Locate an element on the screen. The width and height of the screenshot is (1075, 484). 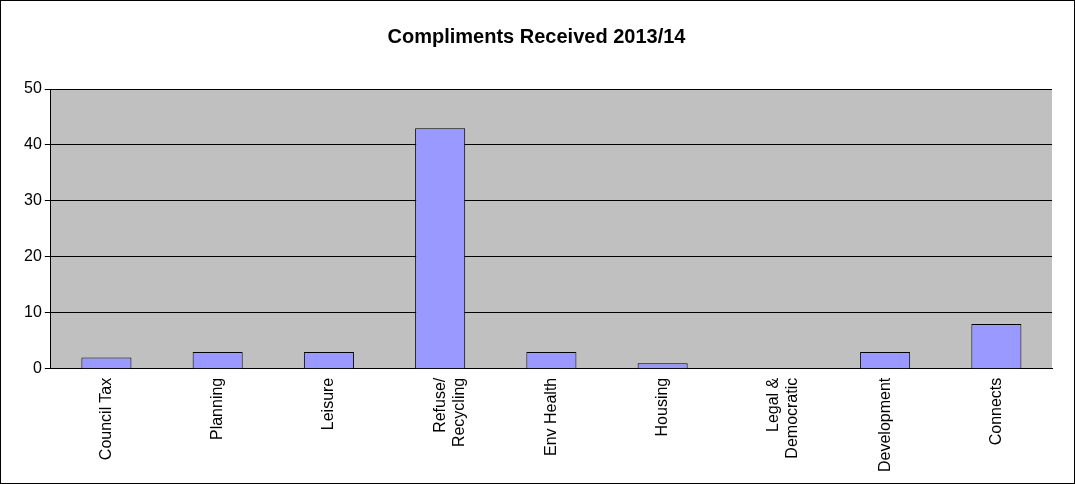
x-tick-label: Env Health is located at coordinates (550, 416).